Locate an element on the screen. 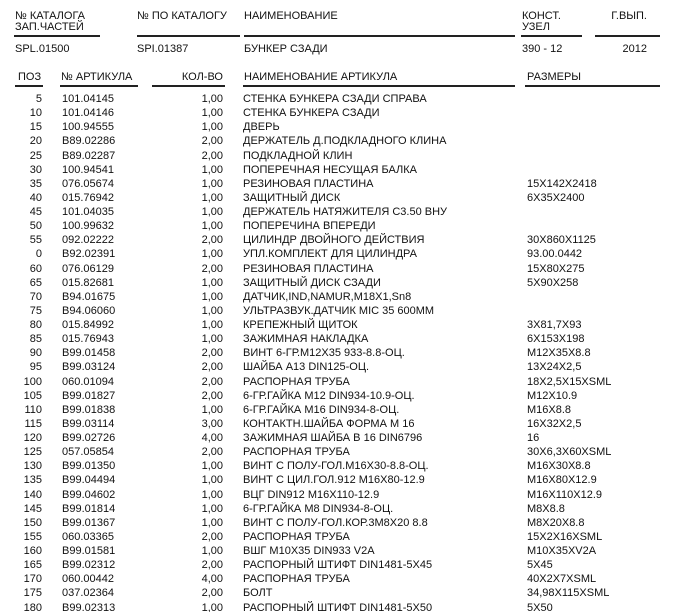 This screenshot has width=680, height=612. article-cell: 101.04145 is located at coordinates (88, 99).